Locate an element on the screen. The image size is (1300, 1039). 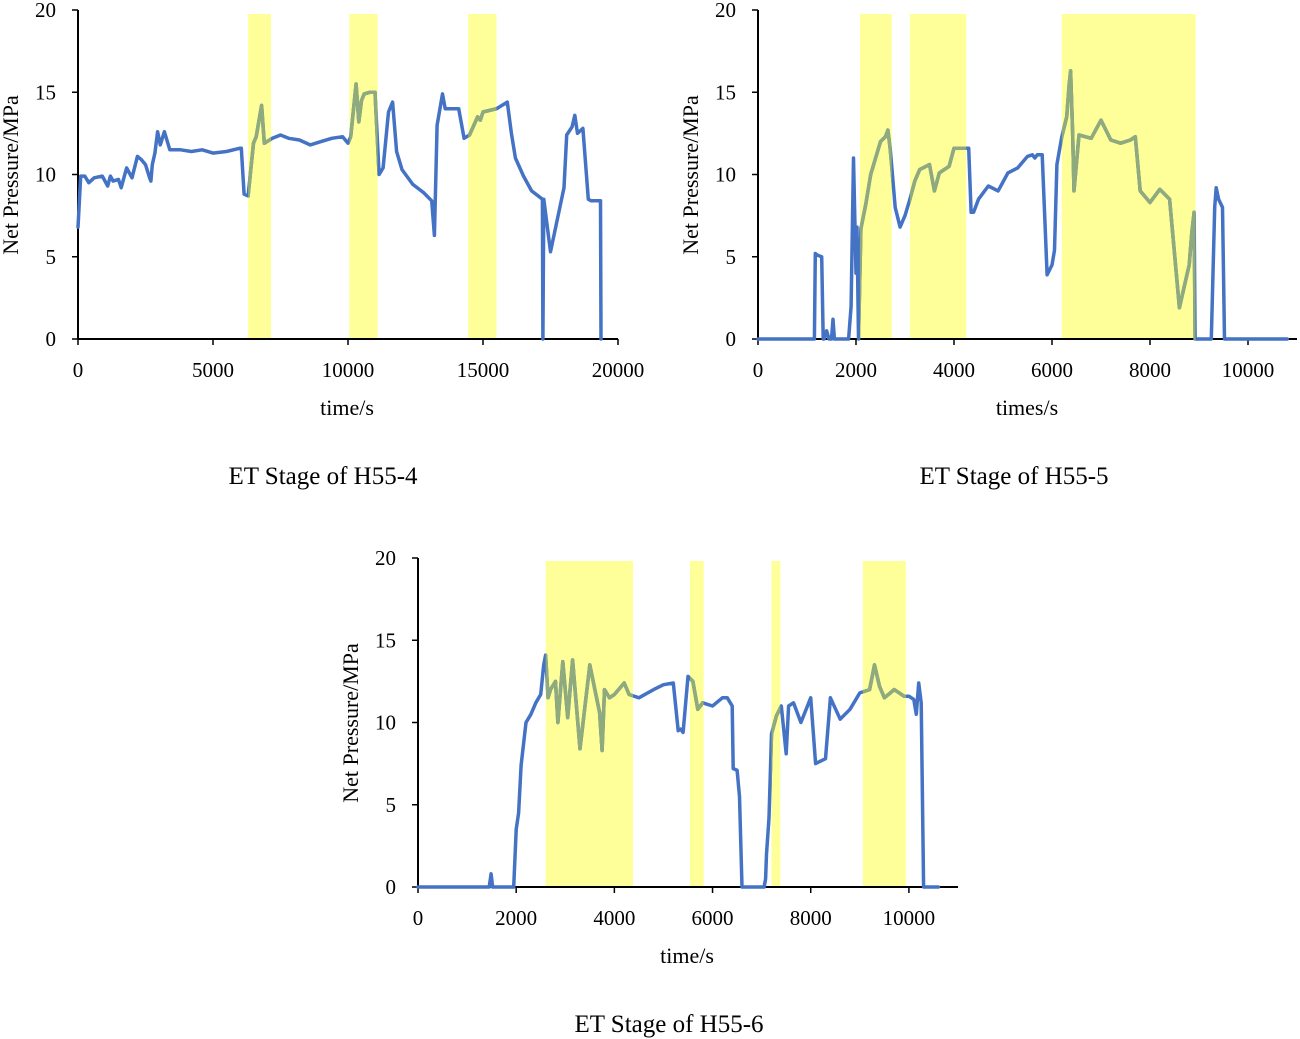
chart-caption: ET Stage of H55-5 is located at coordinates (1013, 476).